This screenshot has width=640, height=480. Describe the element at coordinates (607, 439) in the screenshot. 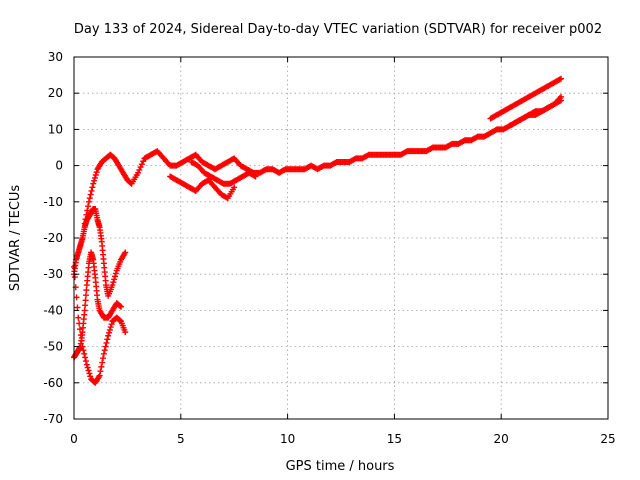

I see `x-tick-label: 25` at that location.